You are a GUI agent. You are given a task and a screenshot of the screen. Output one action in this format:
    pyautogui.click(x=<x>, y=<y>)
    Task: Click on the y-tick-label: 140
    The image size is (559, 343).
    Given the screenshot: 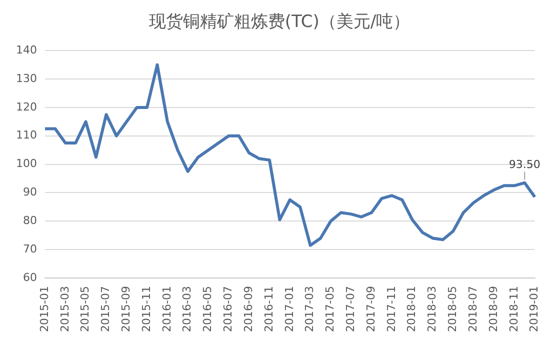 What is the action you would take?
    pyautogui.click(x=26, y=49)
    